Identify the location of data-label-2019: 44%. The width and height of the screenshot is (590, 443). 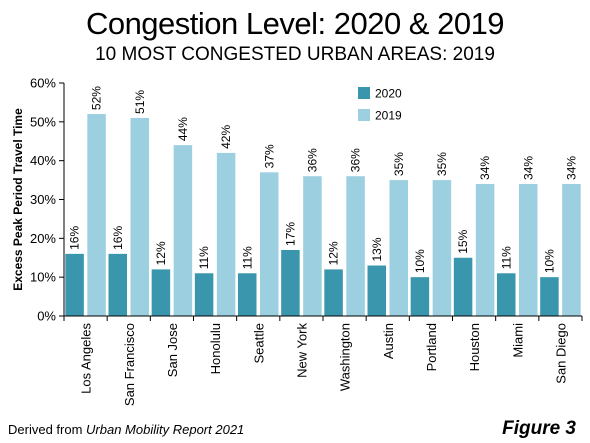
(183, 129).